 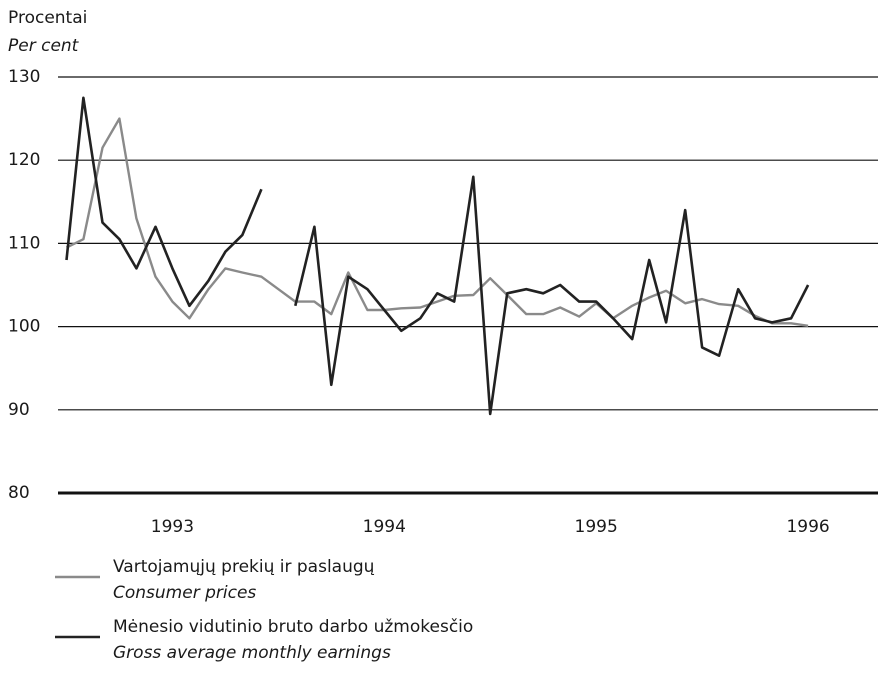 I want to click on y-tick-label: 80, so click(x=19, y=493).